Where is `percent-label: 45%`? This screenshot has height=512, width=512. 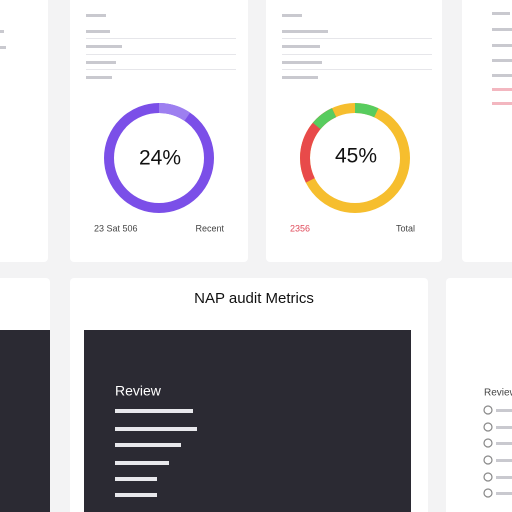 percent-label: 45% is located at coordinates (356, 156).